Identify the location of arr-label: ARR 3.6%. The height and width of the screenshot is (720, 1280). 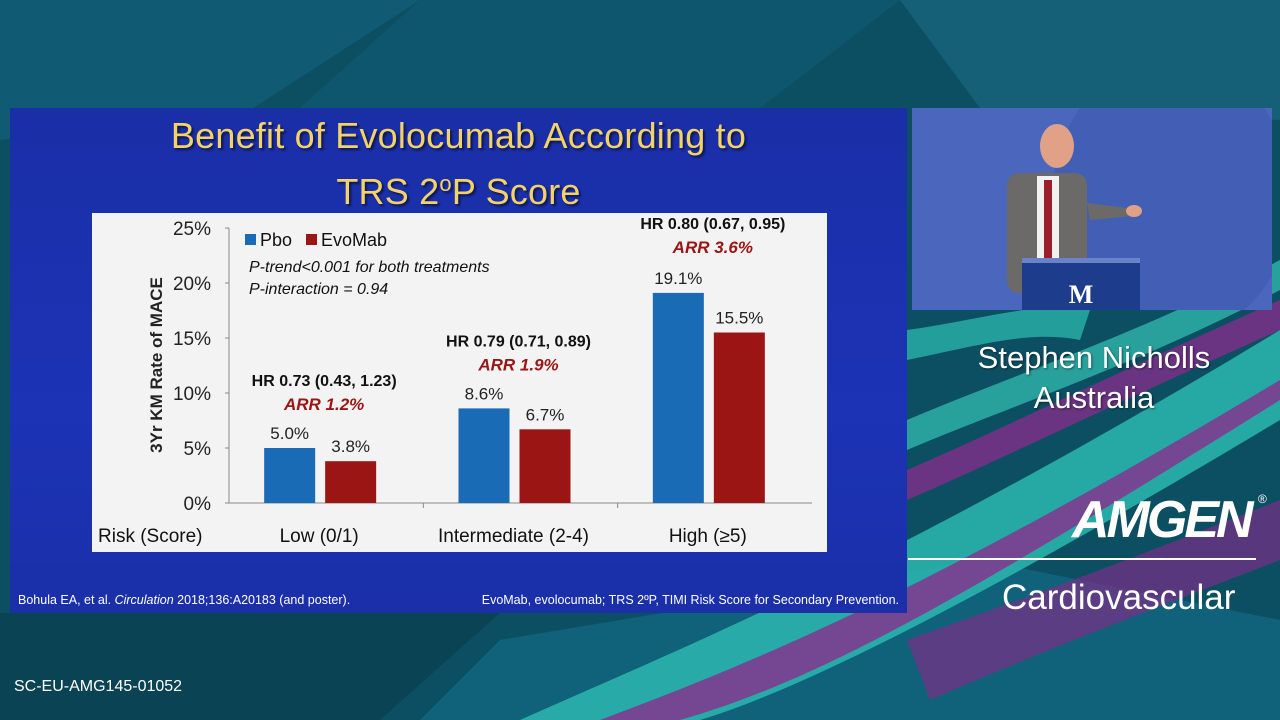
(712, 247).